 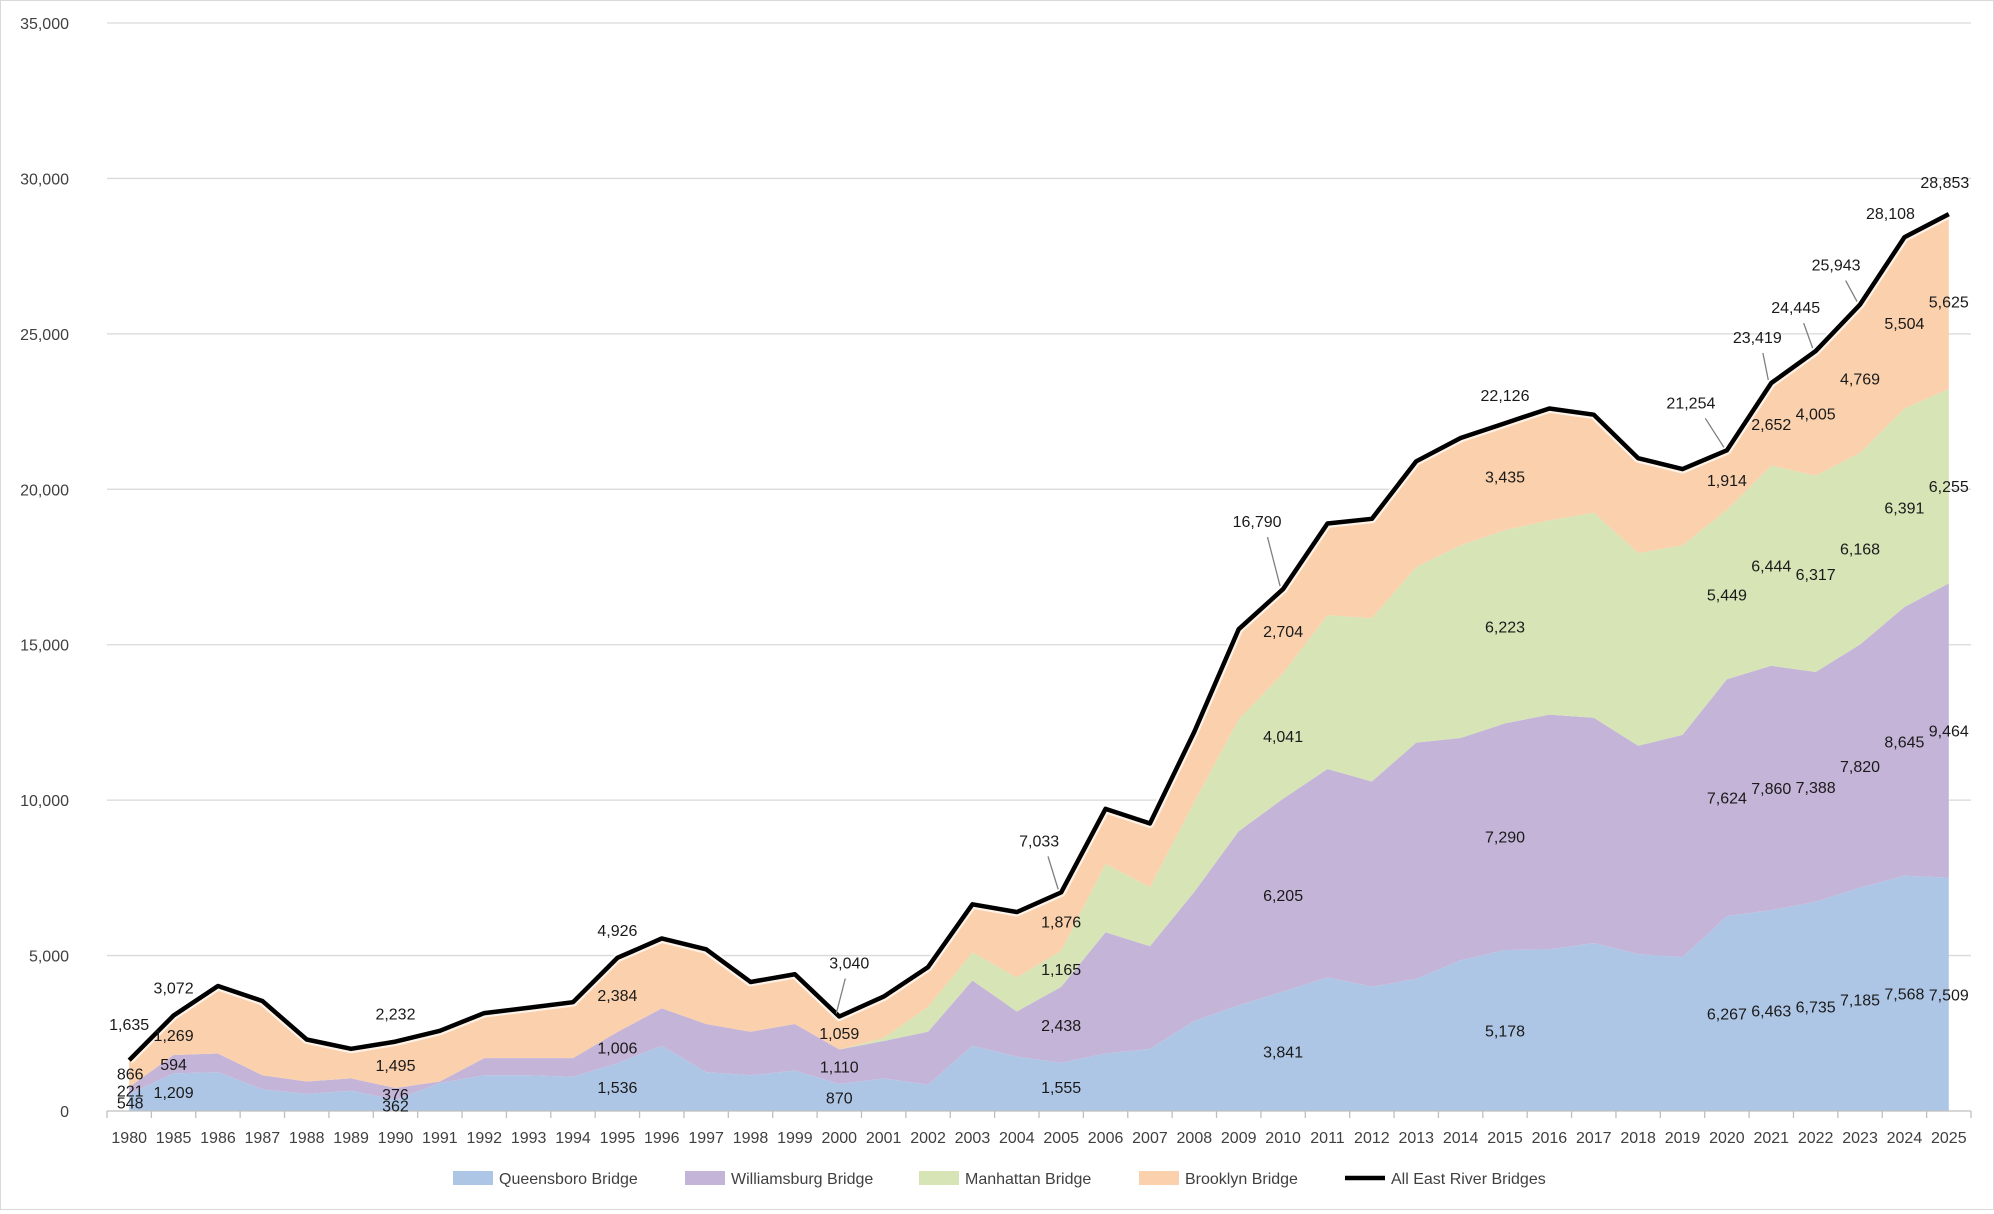 What do you see at coordinates (1757, 338) in the screenshot?
I see `data-label: 23,419` at bounding box center [1757, 338].